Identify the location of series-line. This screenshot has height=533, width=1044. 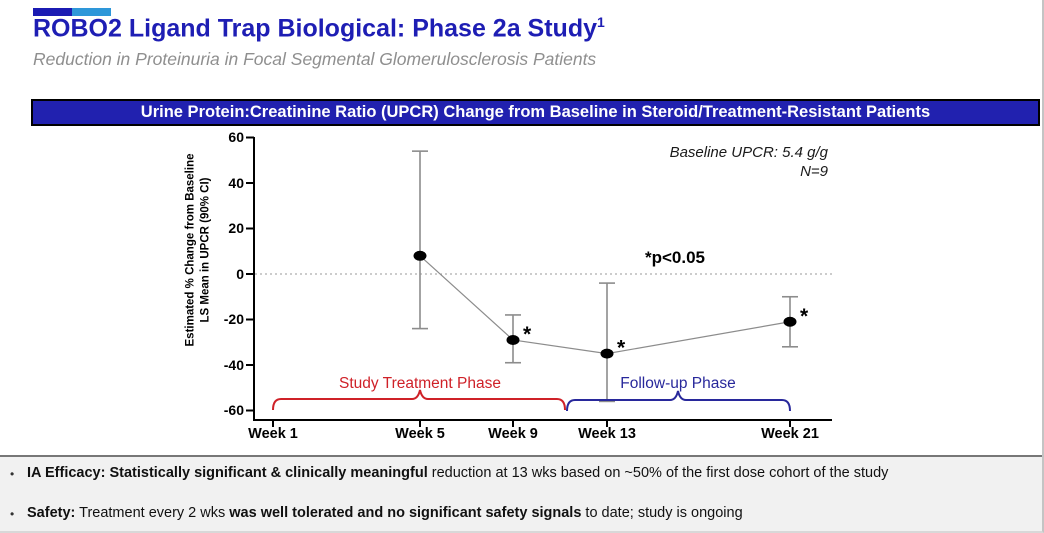
(605, 305).